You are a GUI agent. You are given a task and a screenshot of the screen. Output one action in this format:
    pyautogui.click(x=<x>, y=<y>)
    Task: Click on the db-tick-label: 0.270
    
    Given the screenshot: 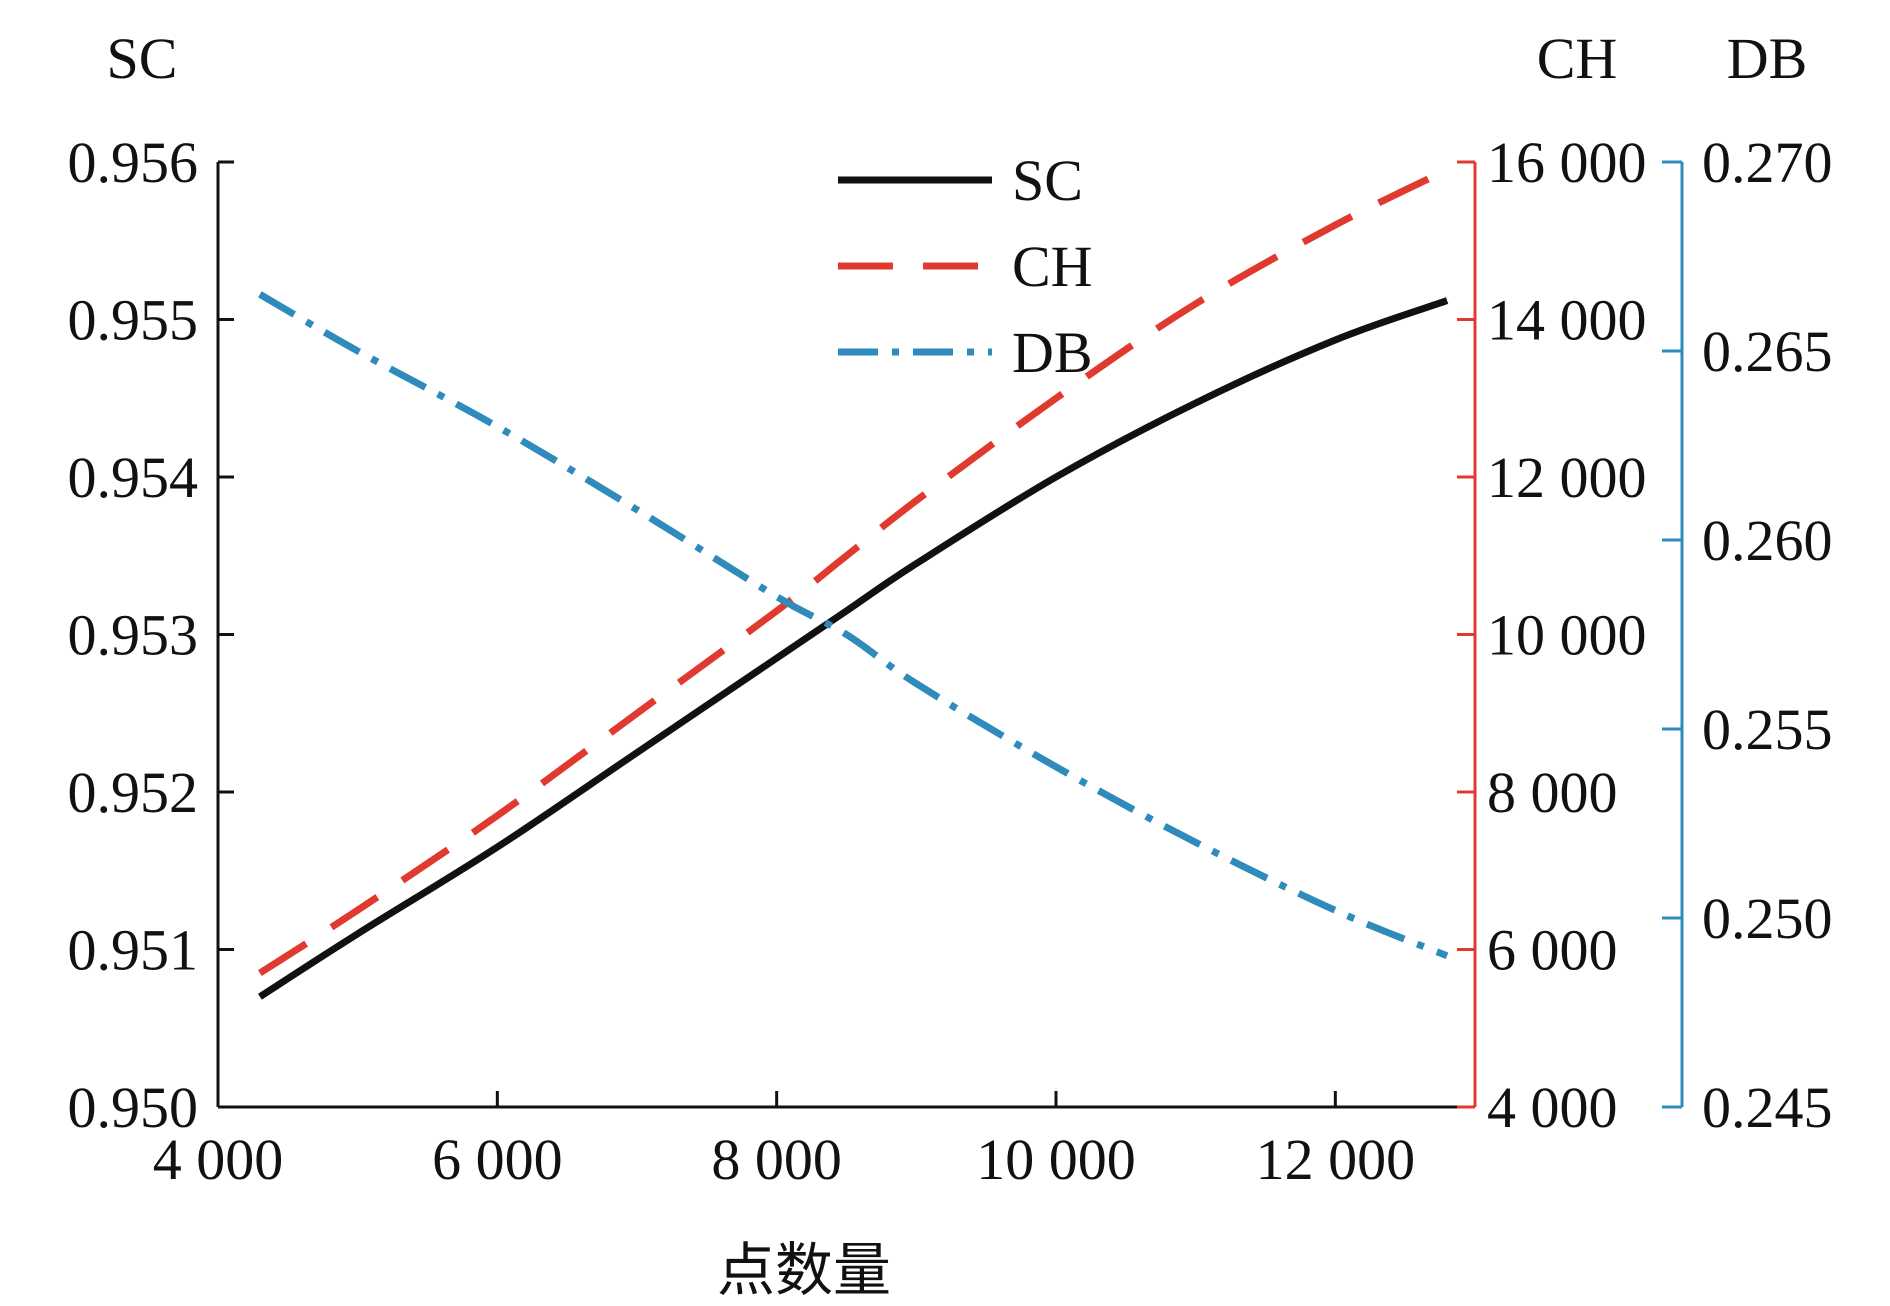 What is the action you would take?
    pyautogui.click(x=1767, y=162)
    